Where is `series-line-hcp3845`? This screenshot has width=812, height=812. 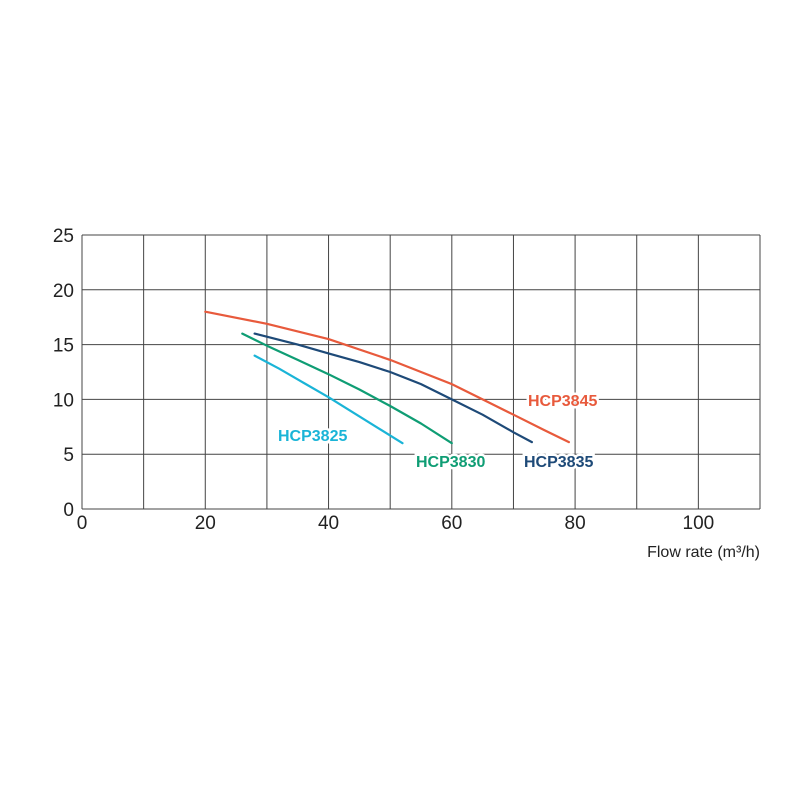 series-line-hcp3845 is located at coordinates (387, 377).